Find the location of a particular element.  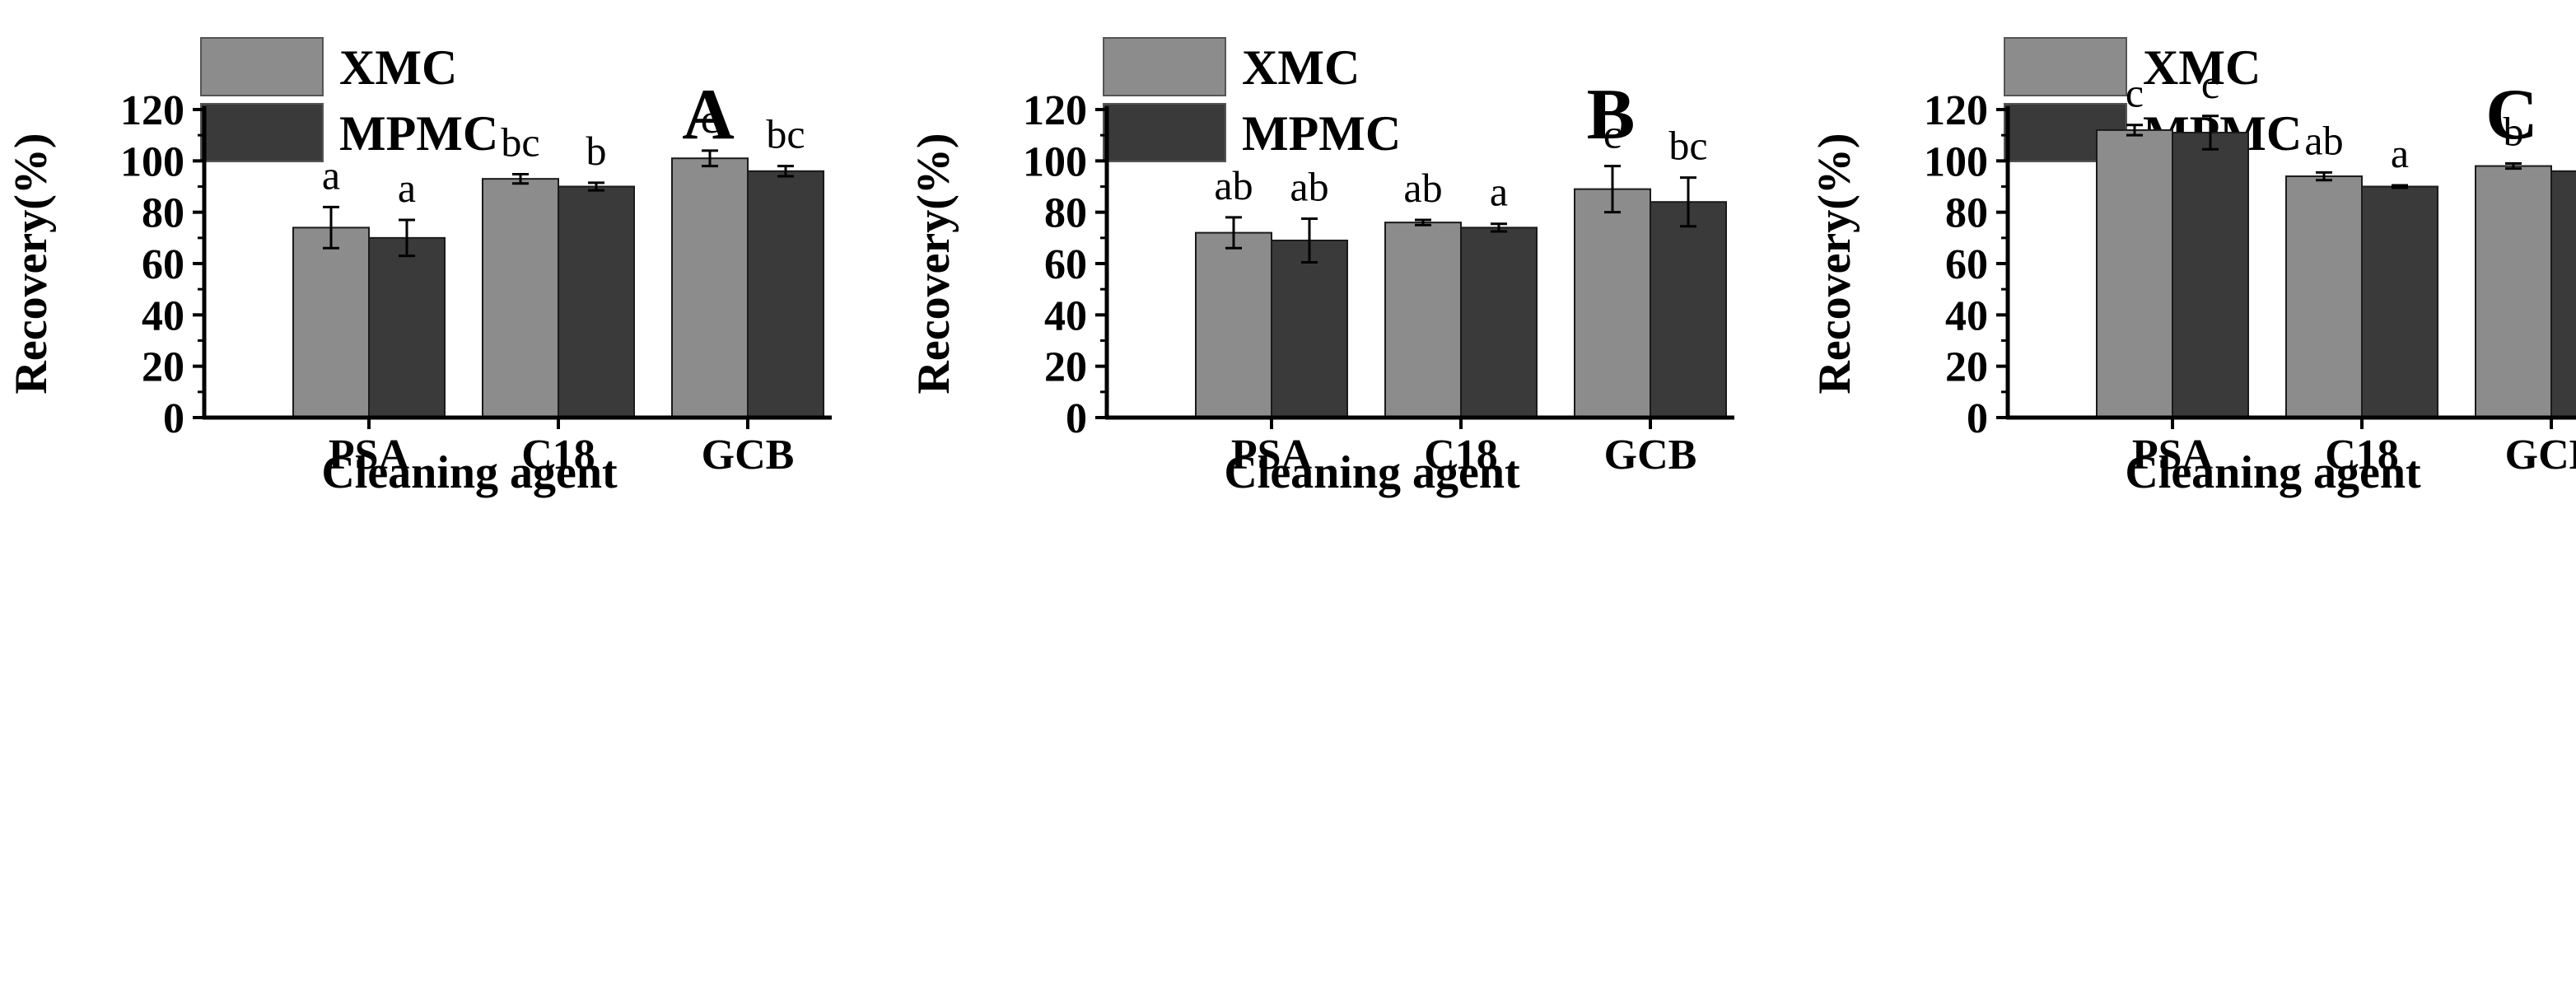

panel-letter: B is located at coordinates (1611, 115).